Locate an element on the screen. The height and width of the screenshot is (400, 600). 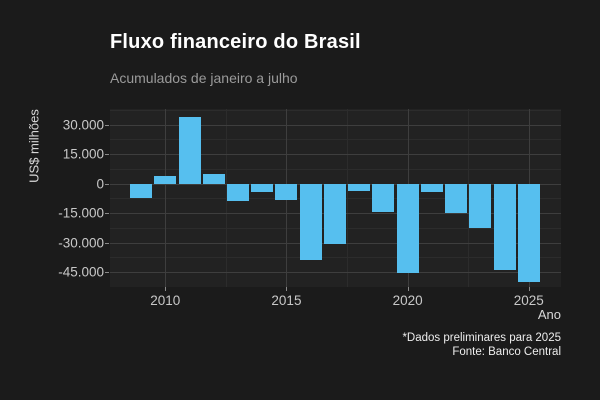
bar-2025 is located at coordinates (528, 232).